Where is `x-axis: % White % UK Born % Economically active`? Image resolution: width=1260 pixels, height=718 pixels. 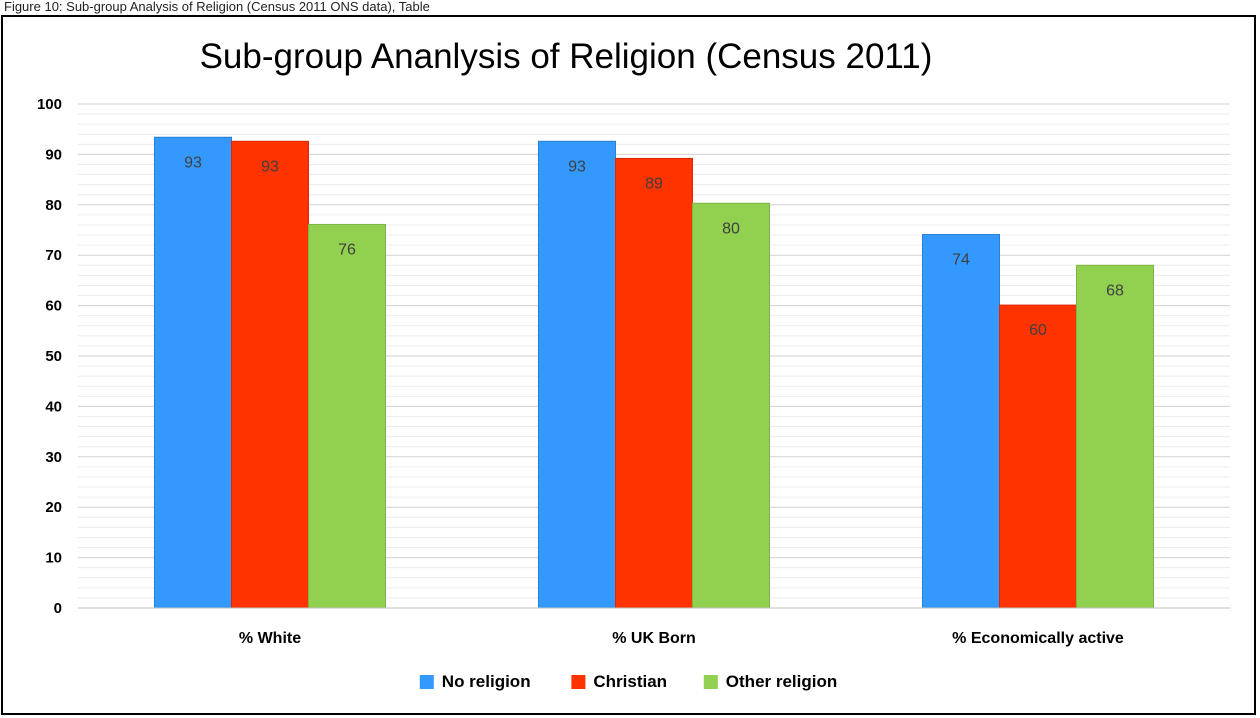 x-axis: % White % UK Born % Economically active is located at coordinates (654, 627).